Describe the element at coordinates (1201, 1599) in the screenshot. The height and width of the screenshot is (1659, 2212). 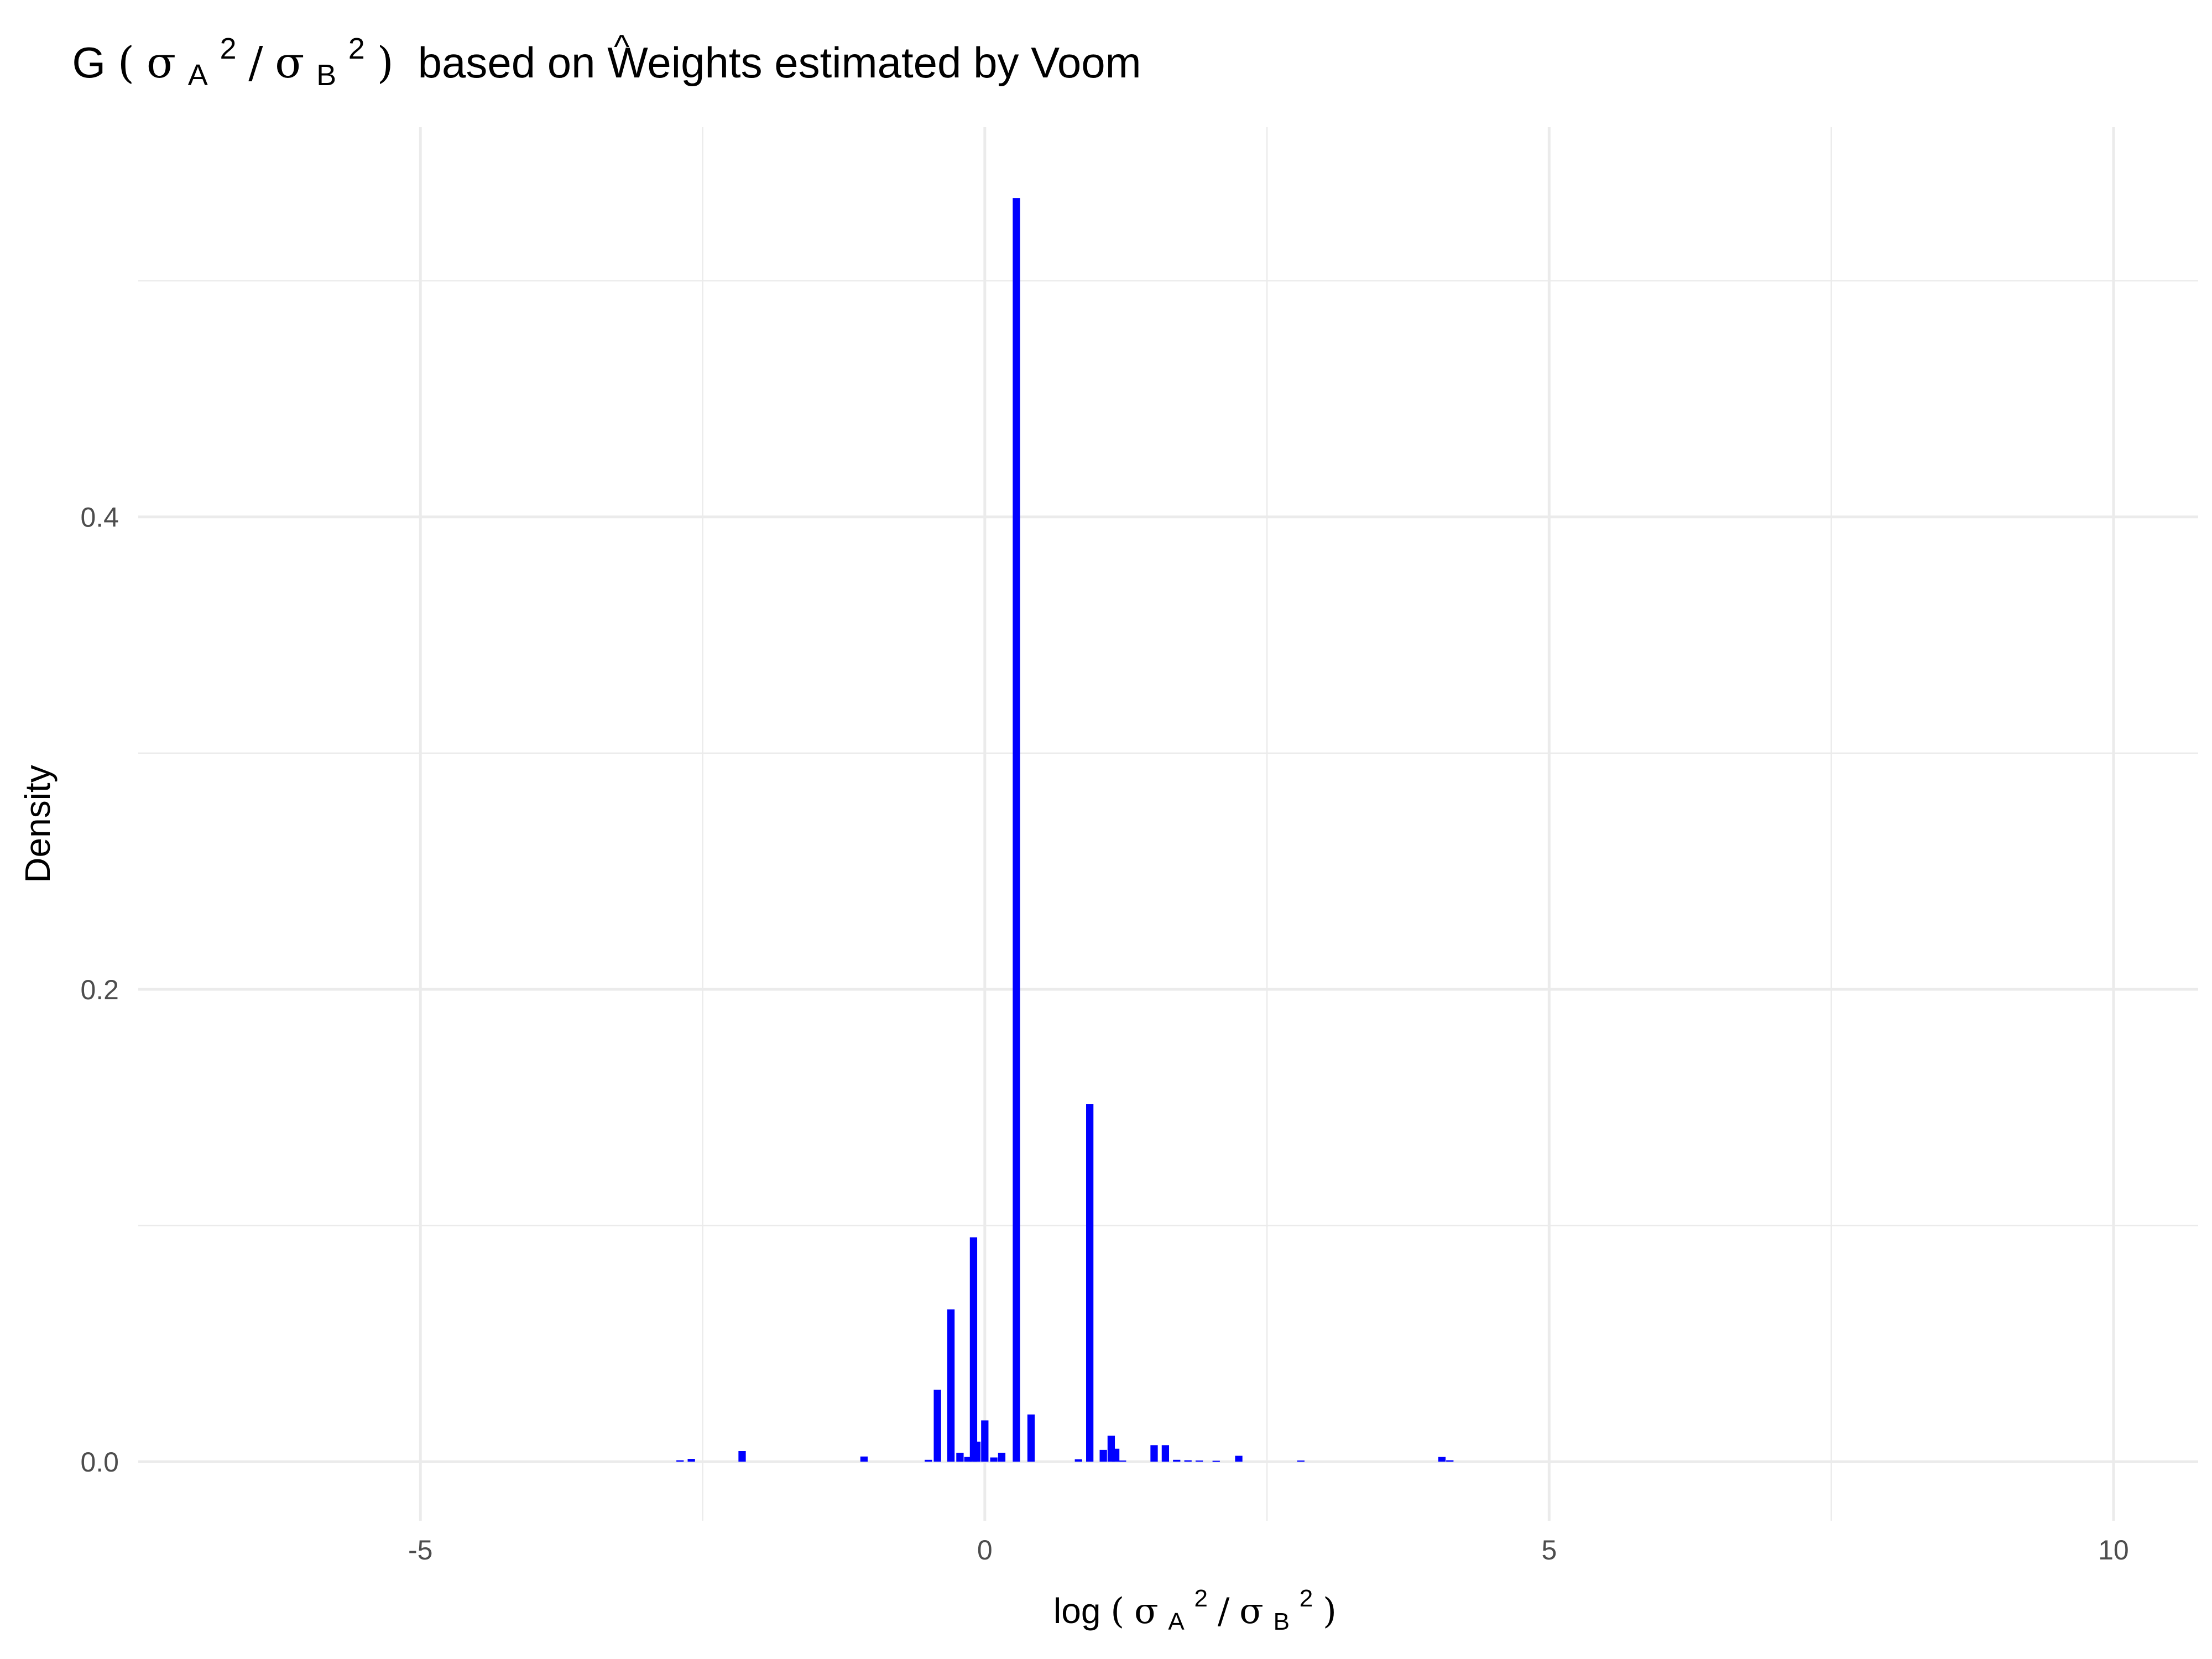
I see `xlabel-sup-a: 2` at that location.